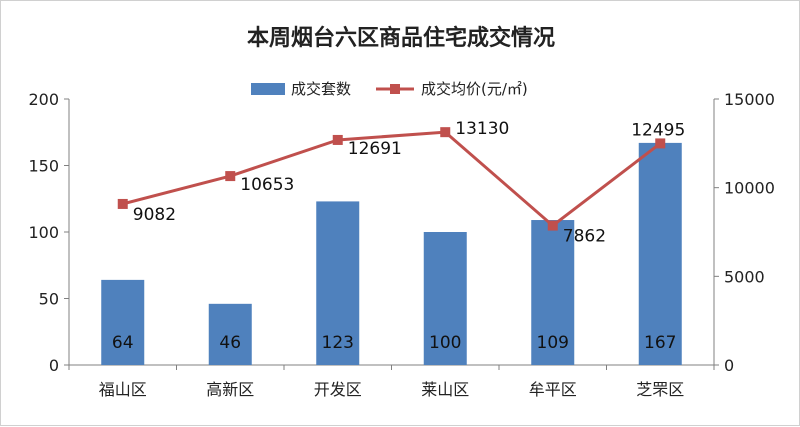 The image size is (800, 427). What do you see at coordinates (445, 389) in the screenshot?
I see `x-category-label: 莱山区` at bounding box center [445, 389].